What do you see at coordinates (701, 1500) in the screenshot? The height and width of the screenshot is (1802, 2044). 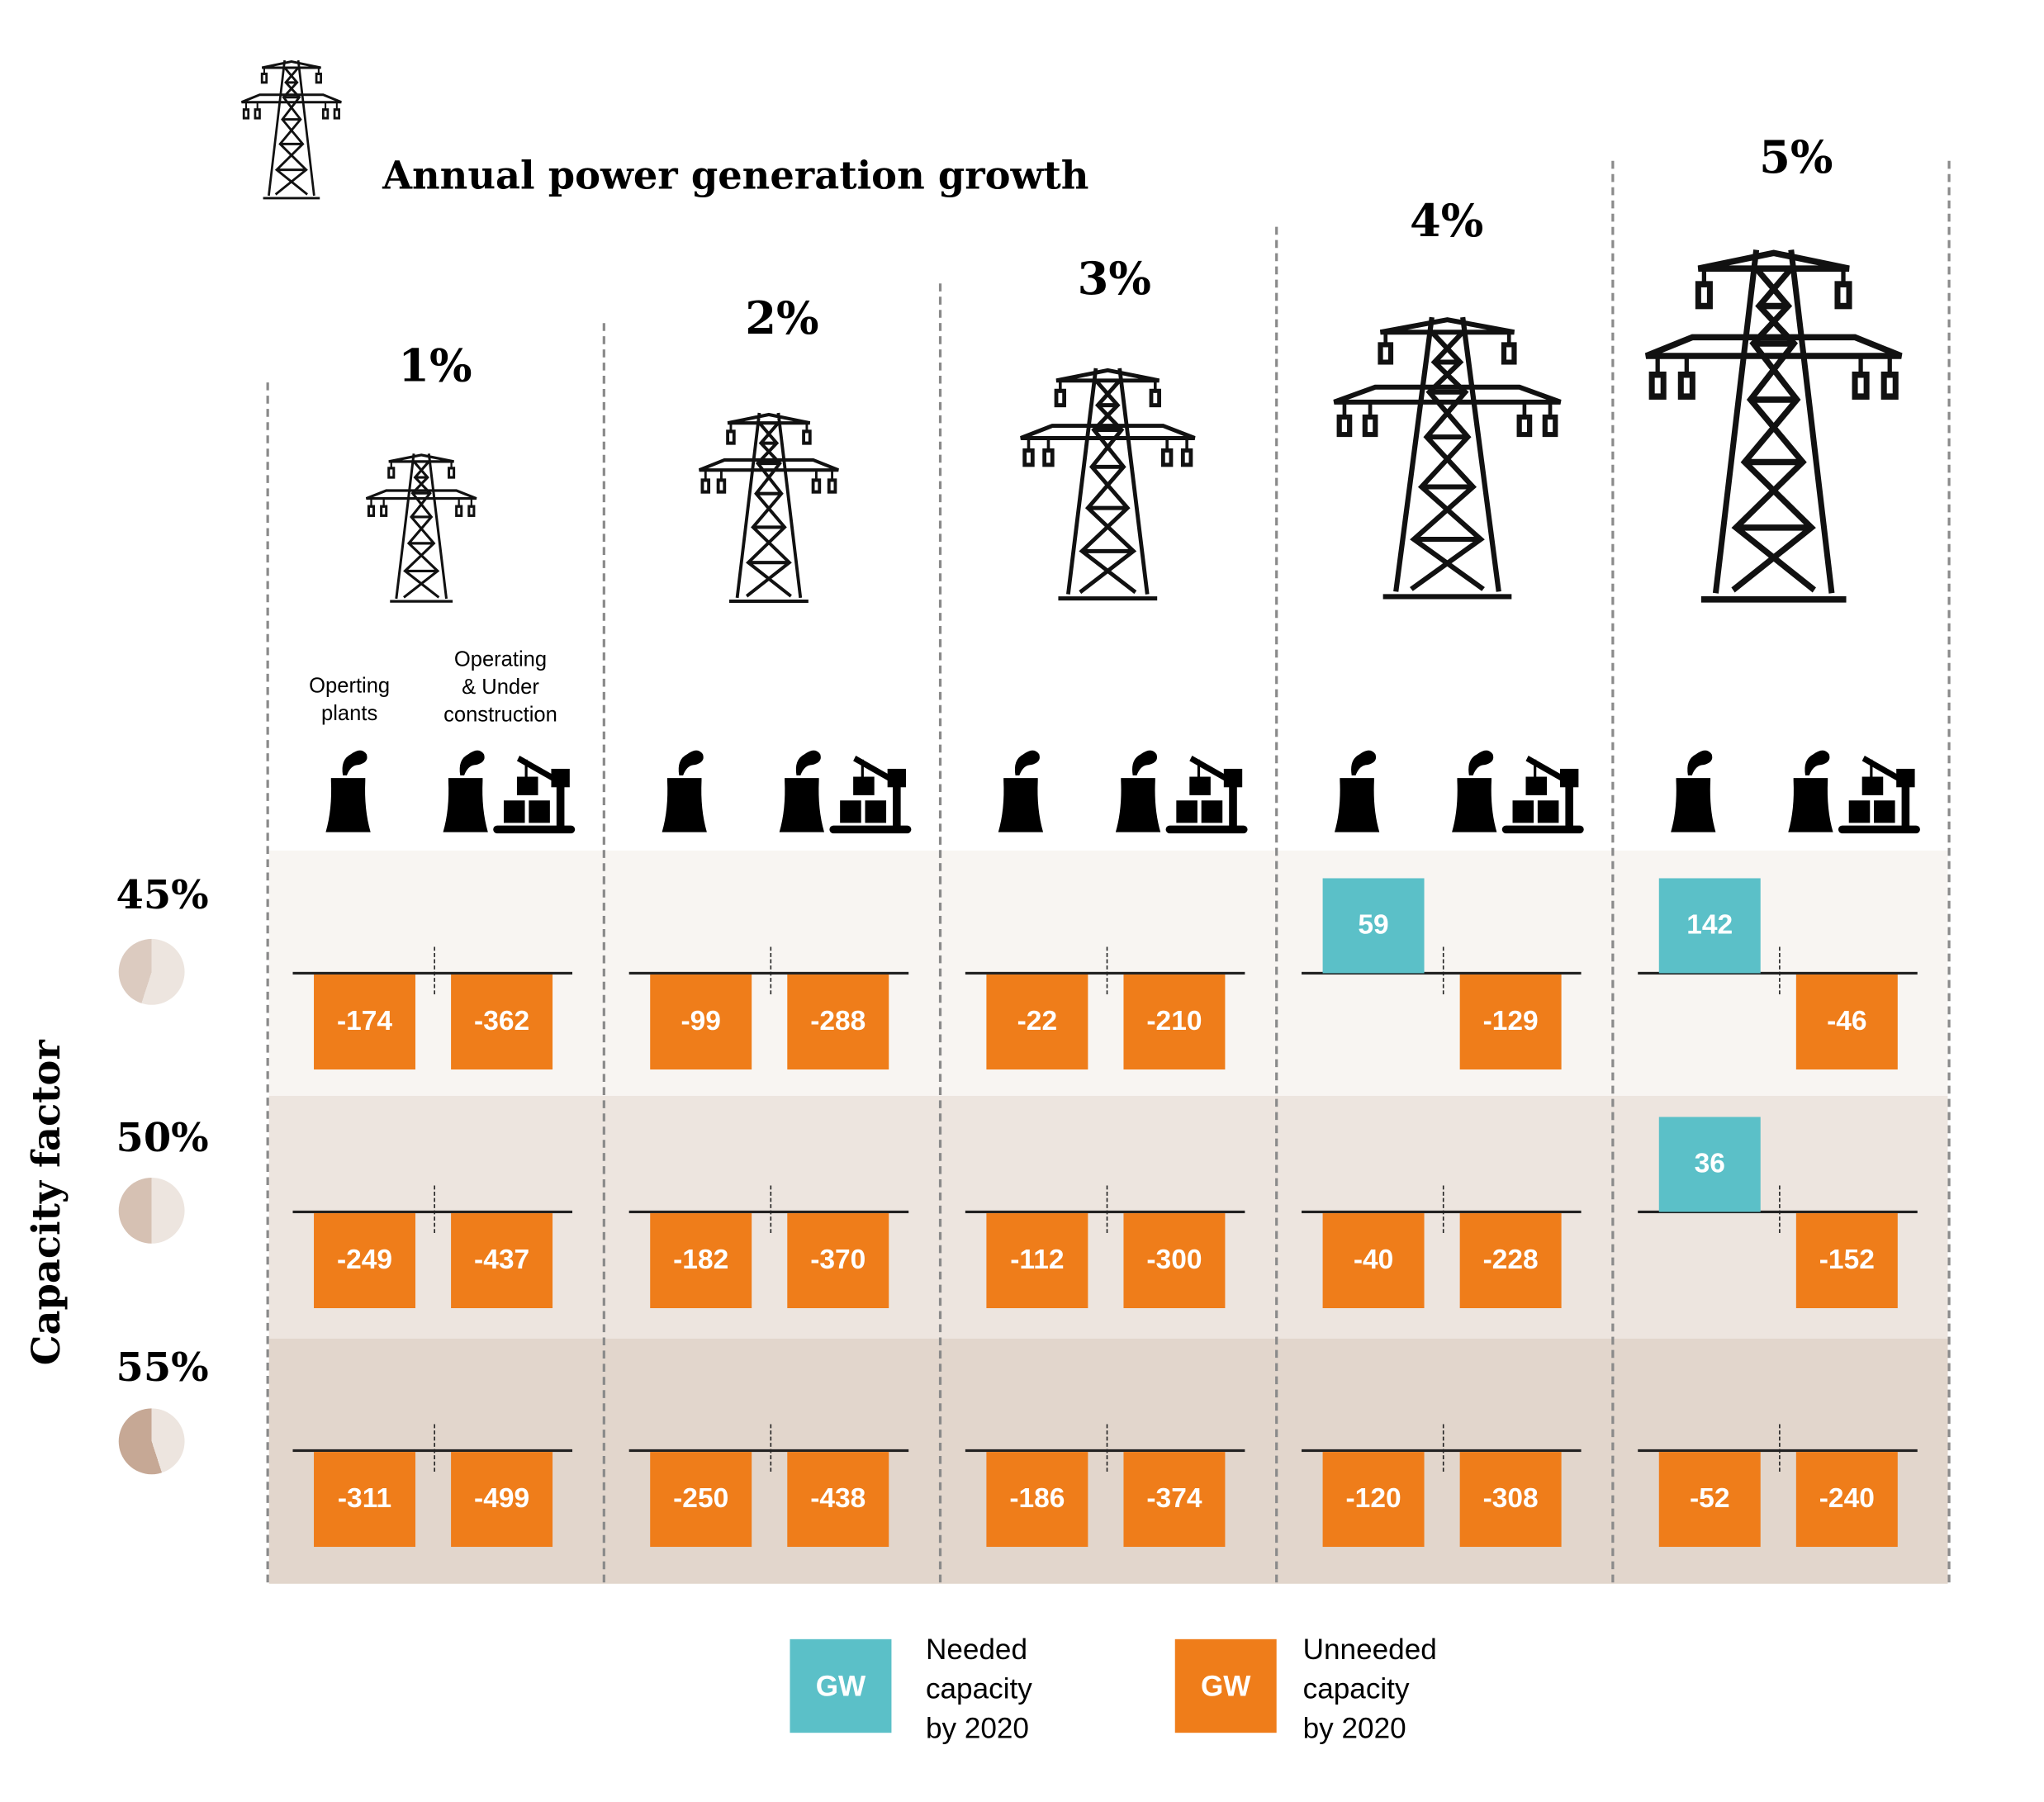 I see `unneeded-capacity-bar: -250` at bounding box center [701, 1500].